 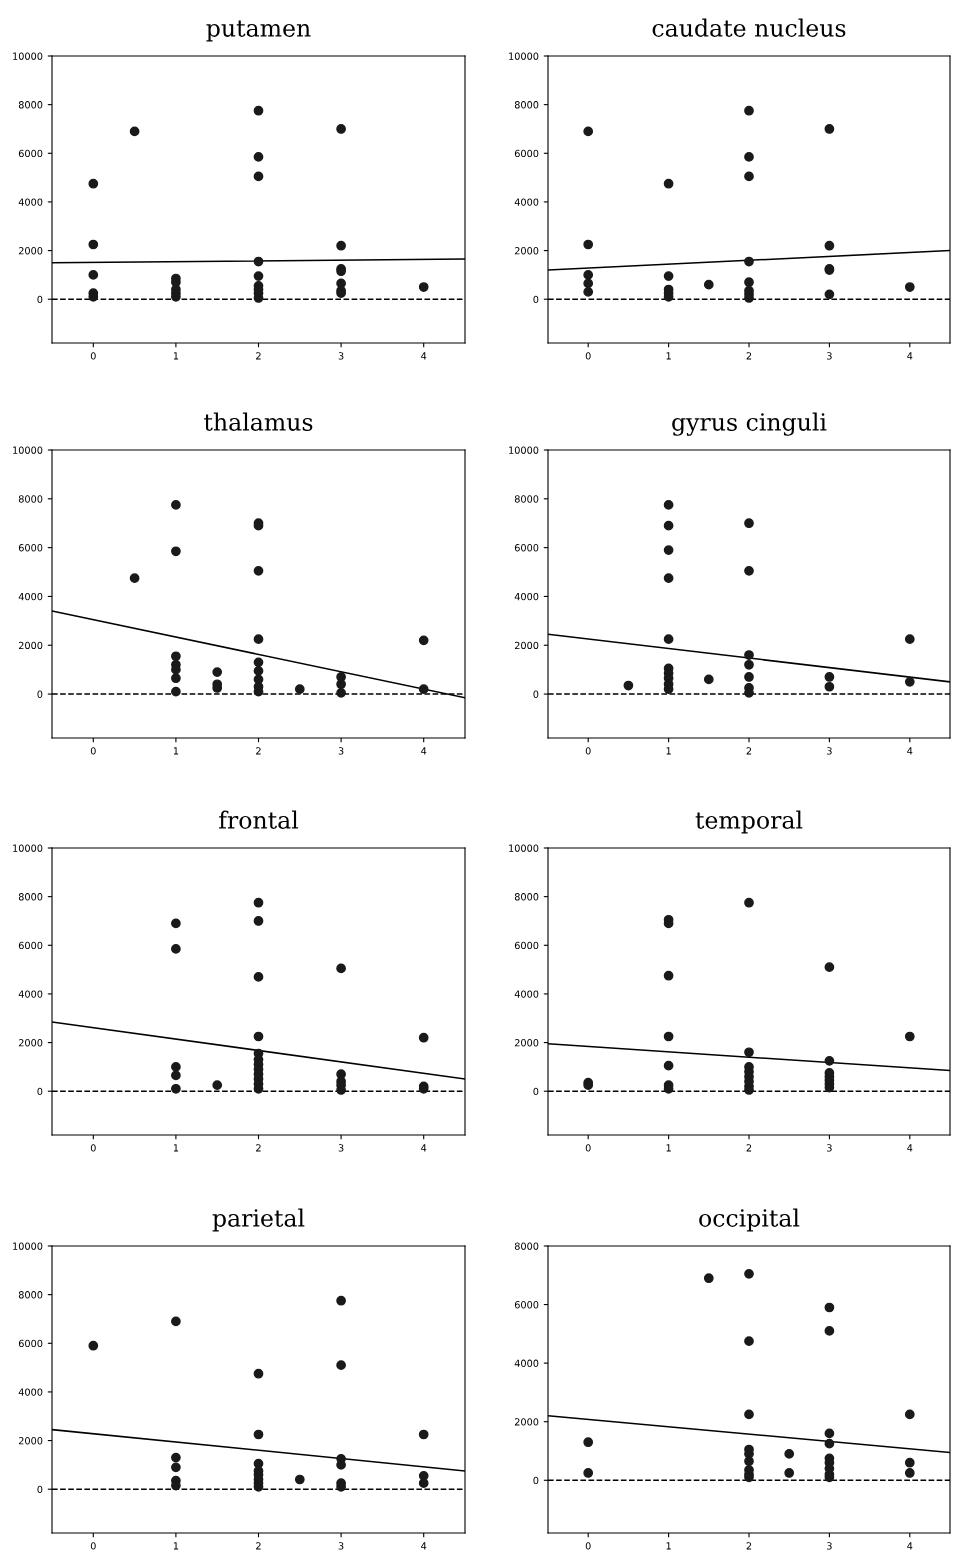 I want to click on chart-title: occipital, so click(x=749, y=1220).